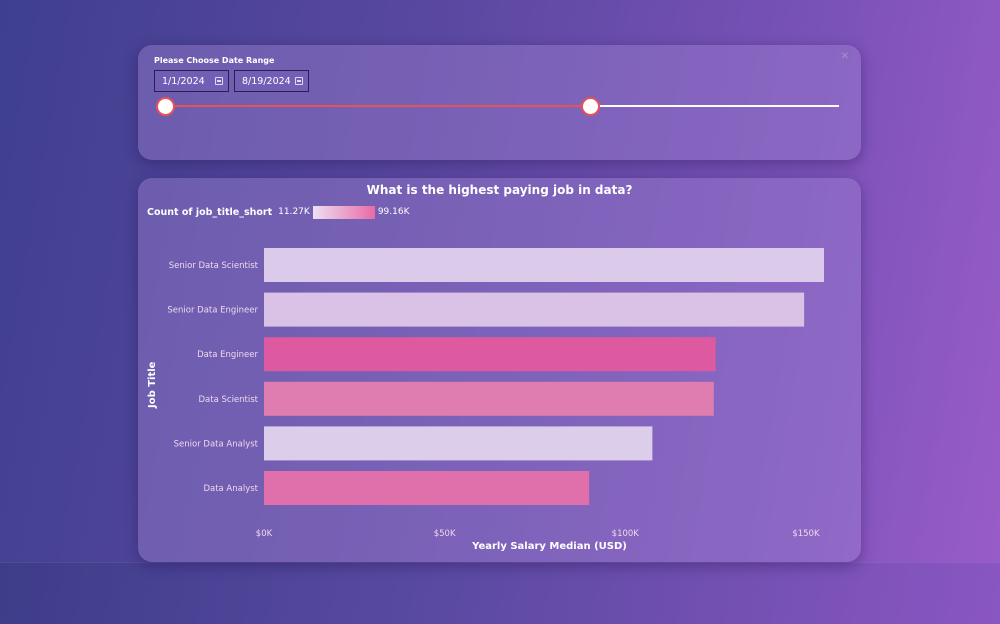  I want to click on category-label: Senior Data Engineer, so click(212, 311).